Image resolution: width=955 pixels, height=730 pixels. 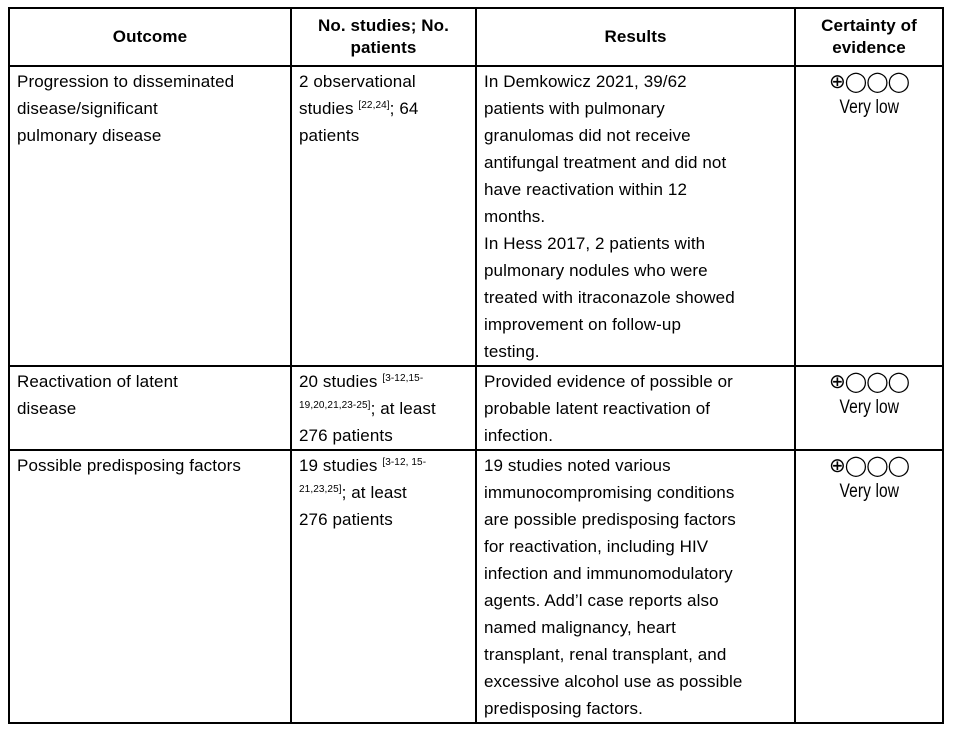 I want to click on results-line: named malignancy, heart, so click(x=580, y=627).